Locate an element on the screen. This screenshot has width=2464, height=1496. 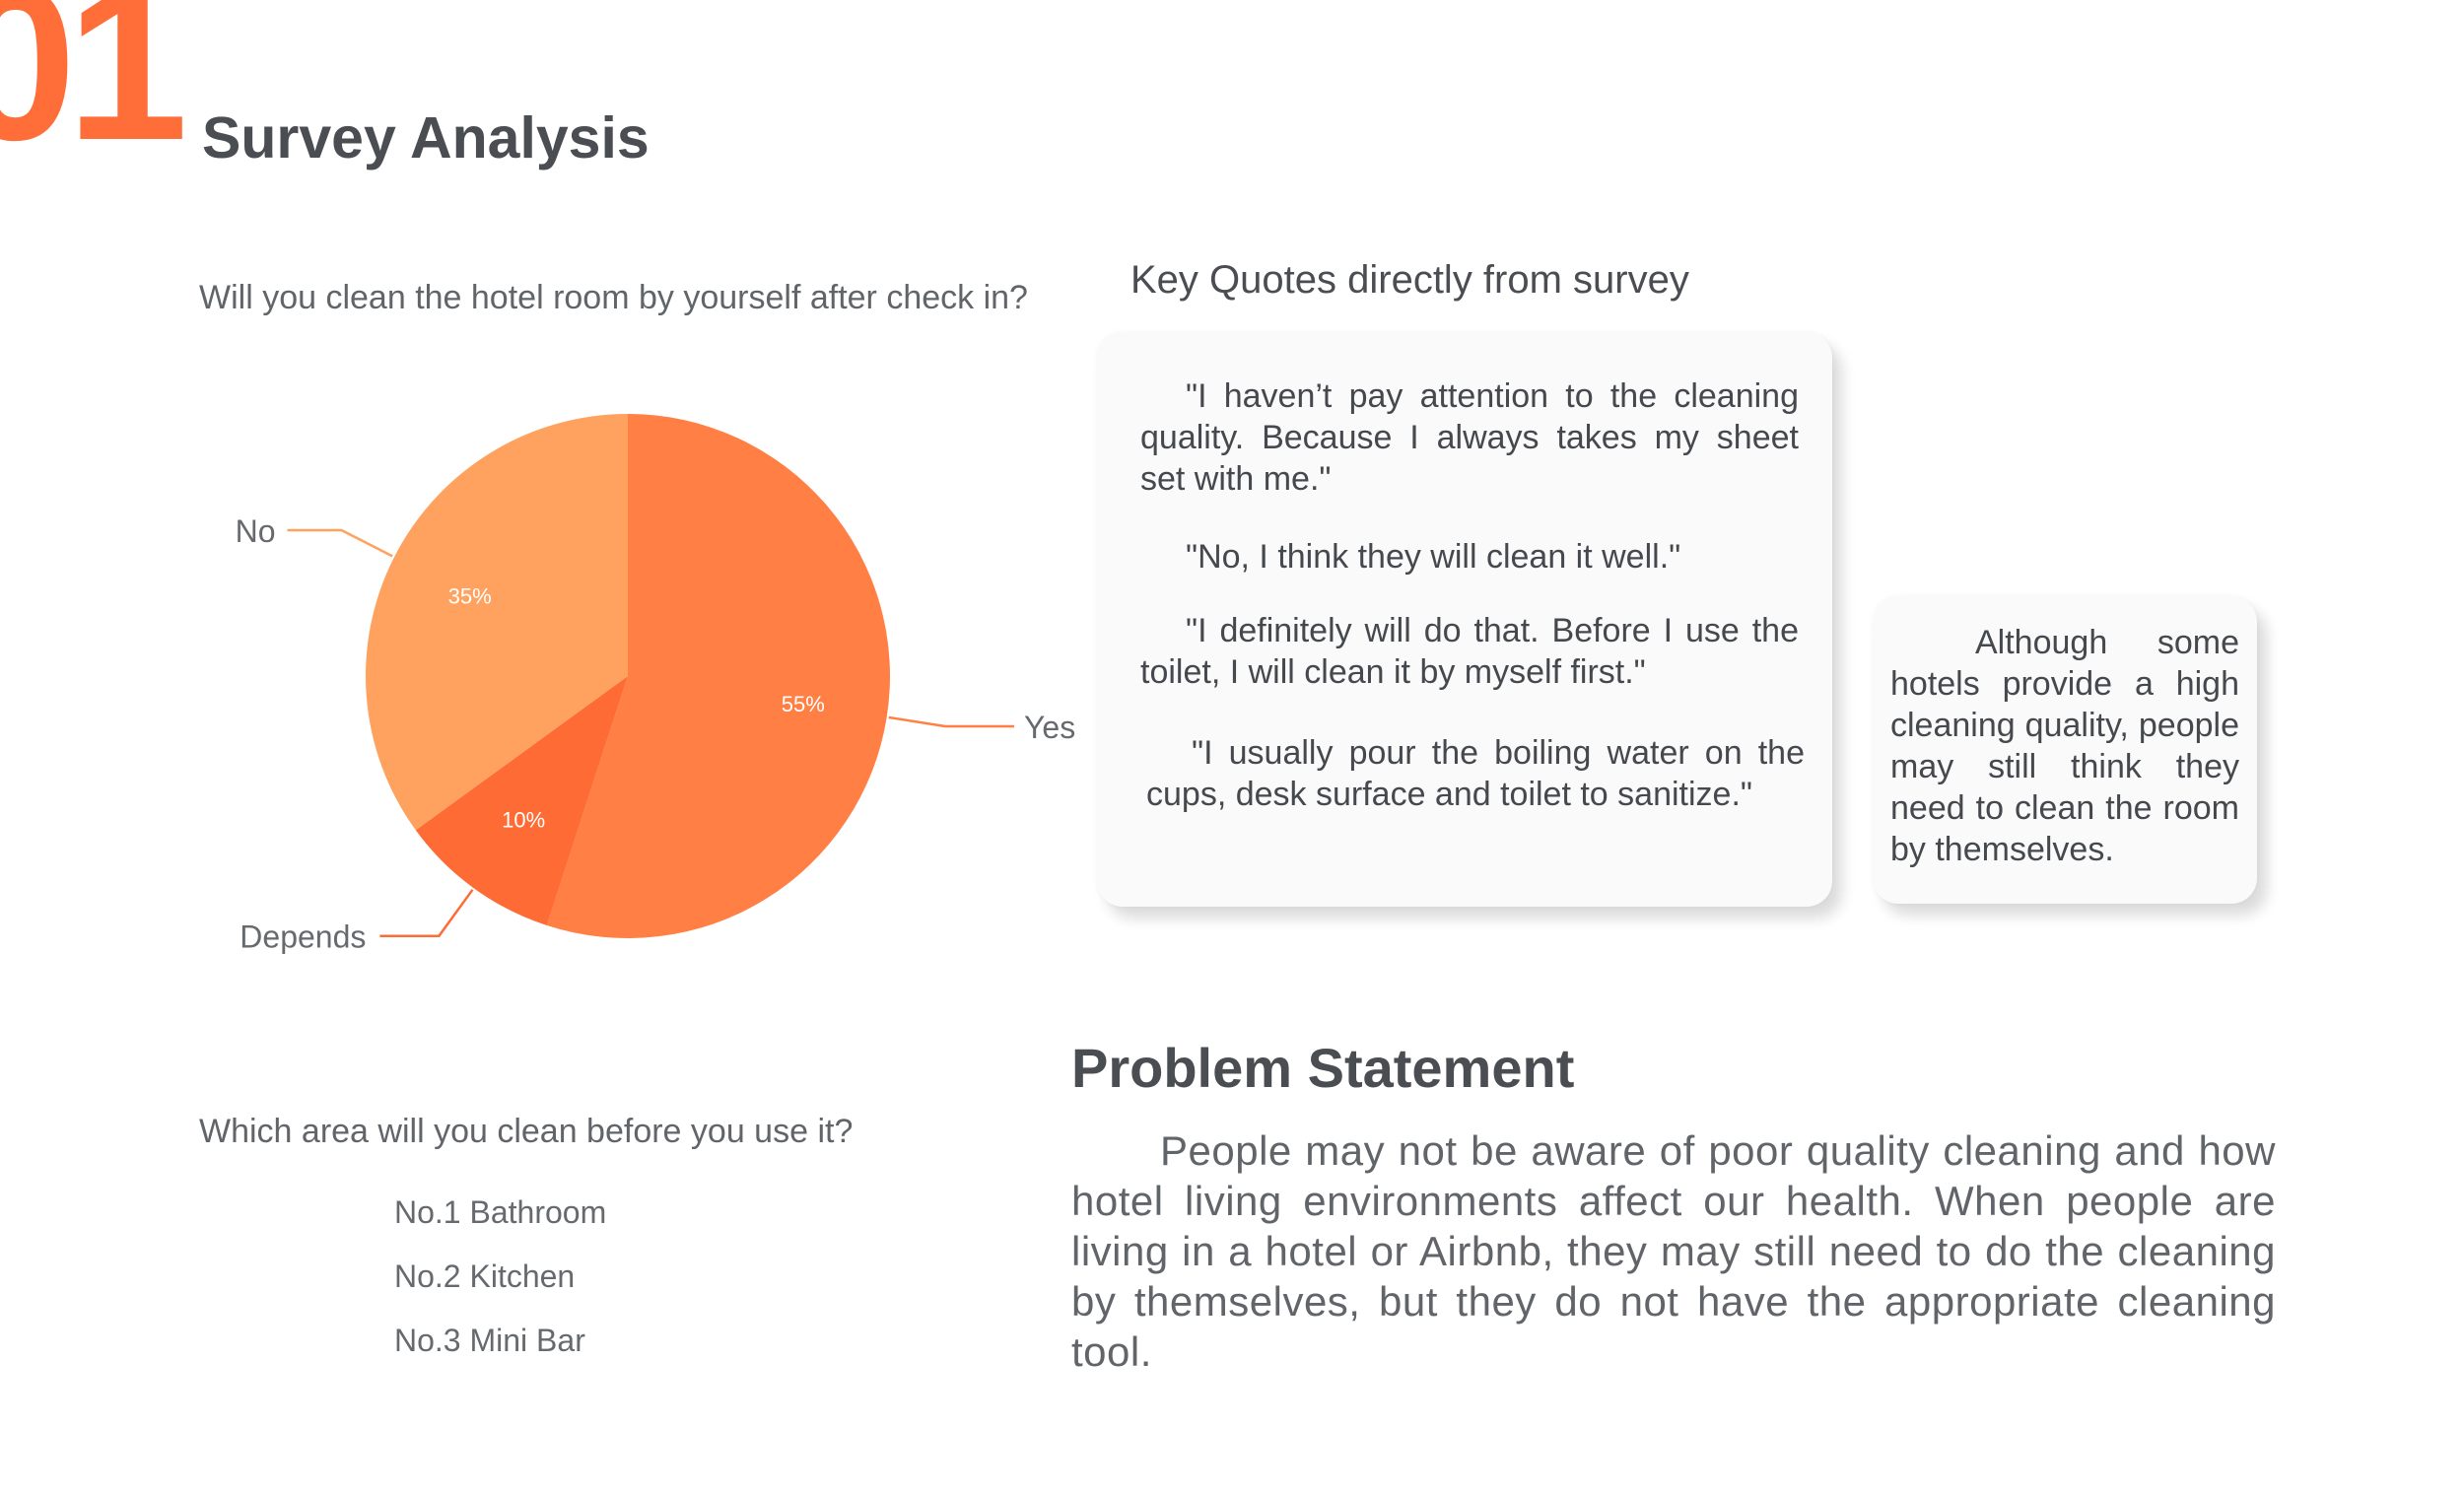
key-quotes-title: Key Quotes directly from survey is located at coordinates (1409, 280).